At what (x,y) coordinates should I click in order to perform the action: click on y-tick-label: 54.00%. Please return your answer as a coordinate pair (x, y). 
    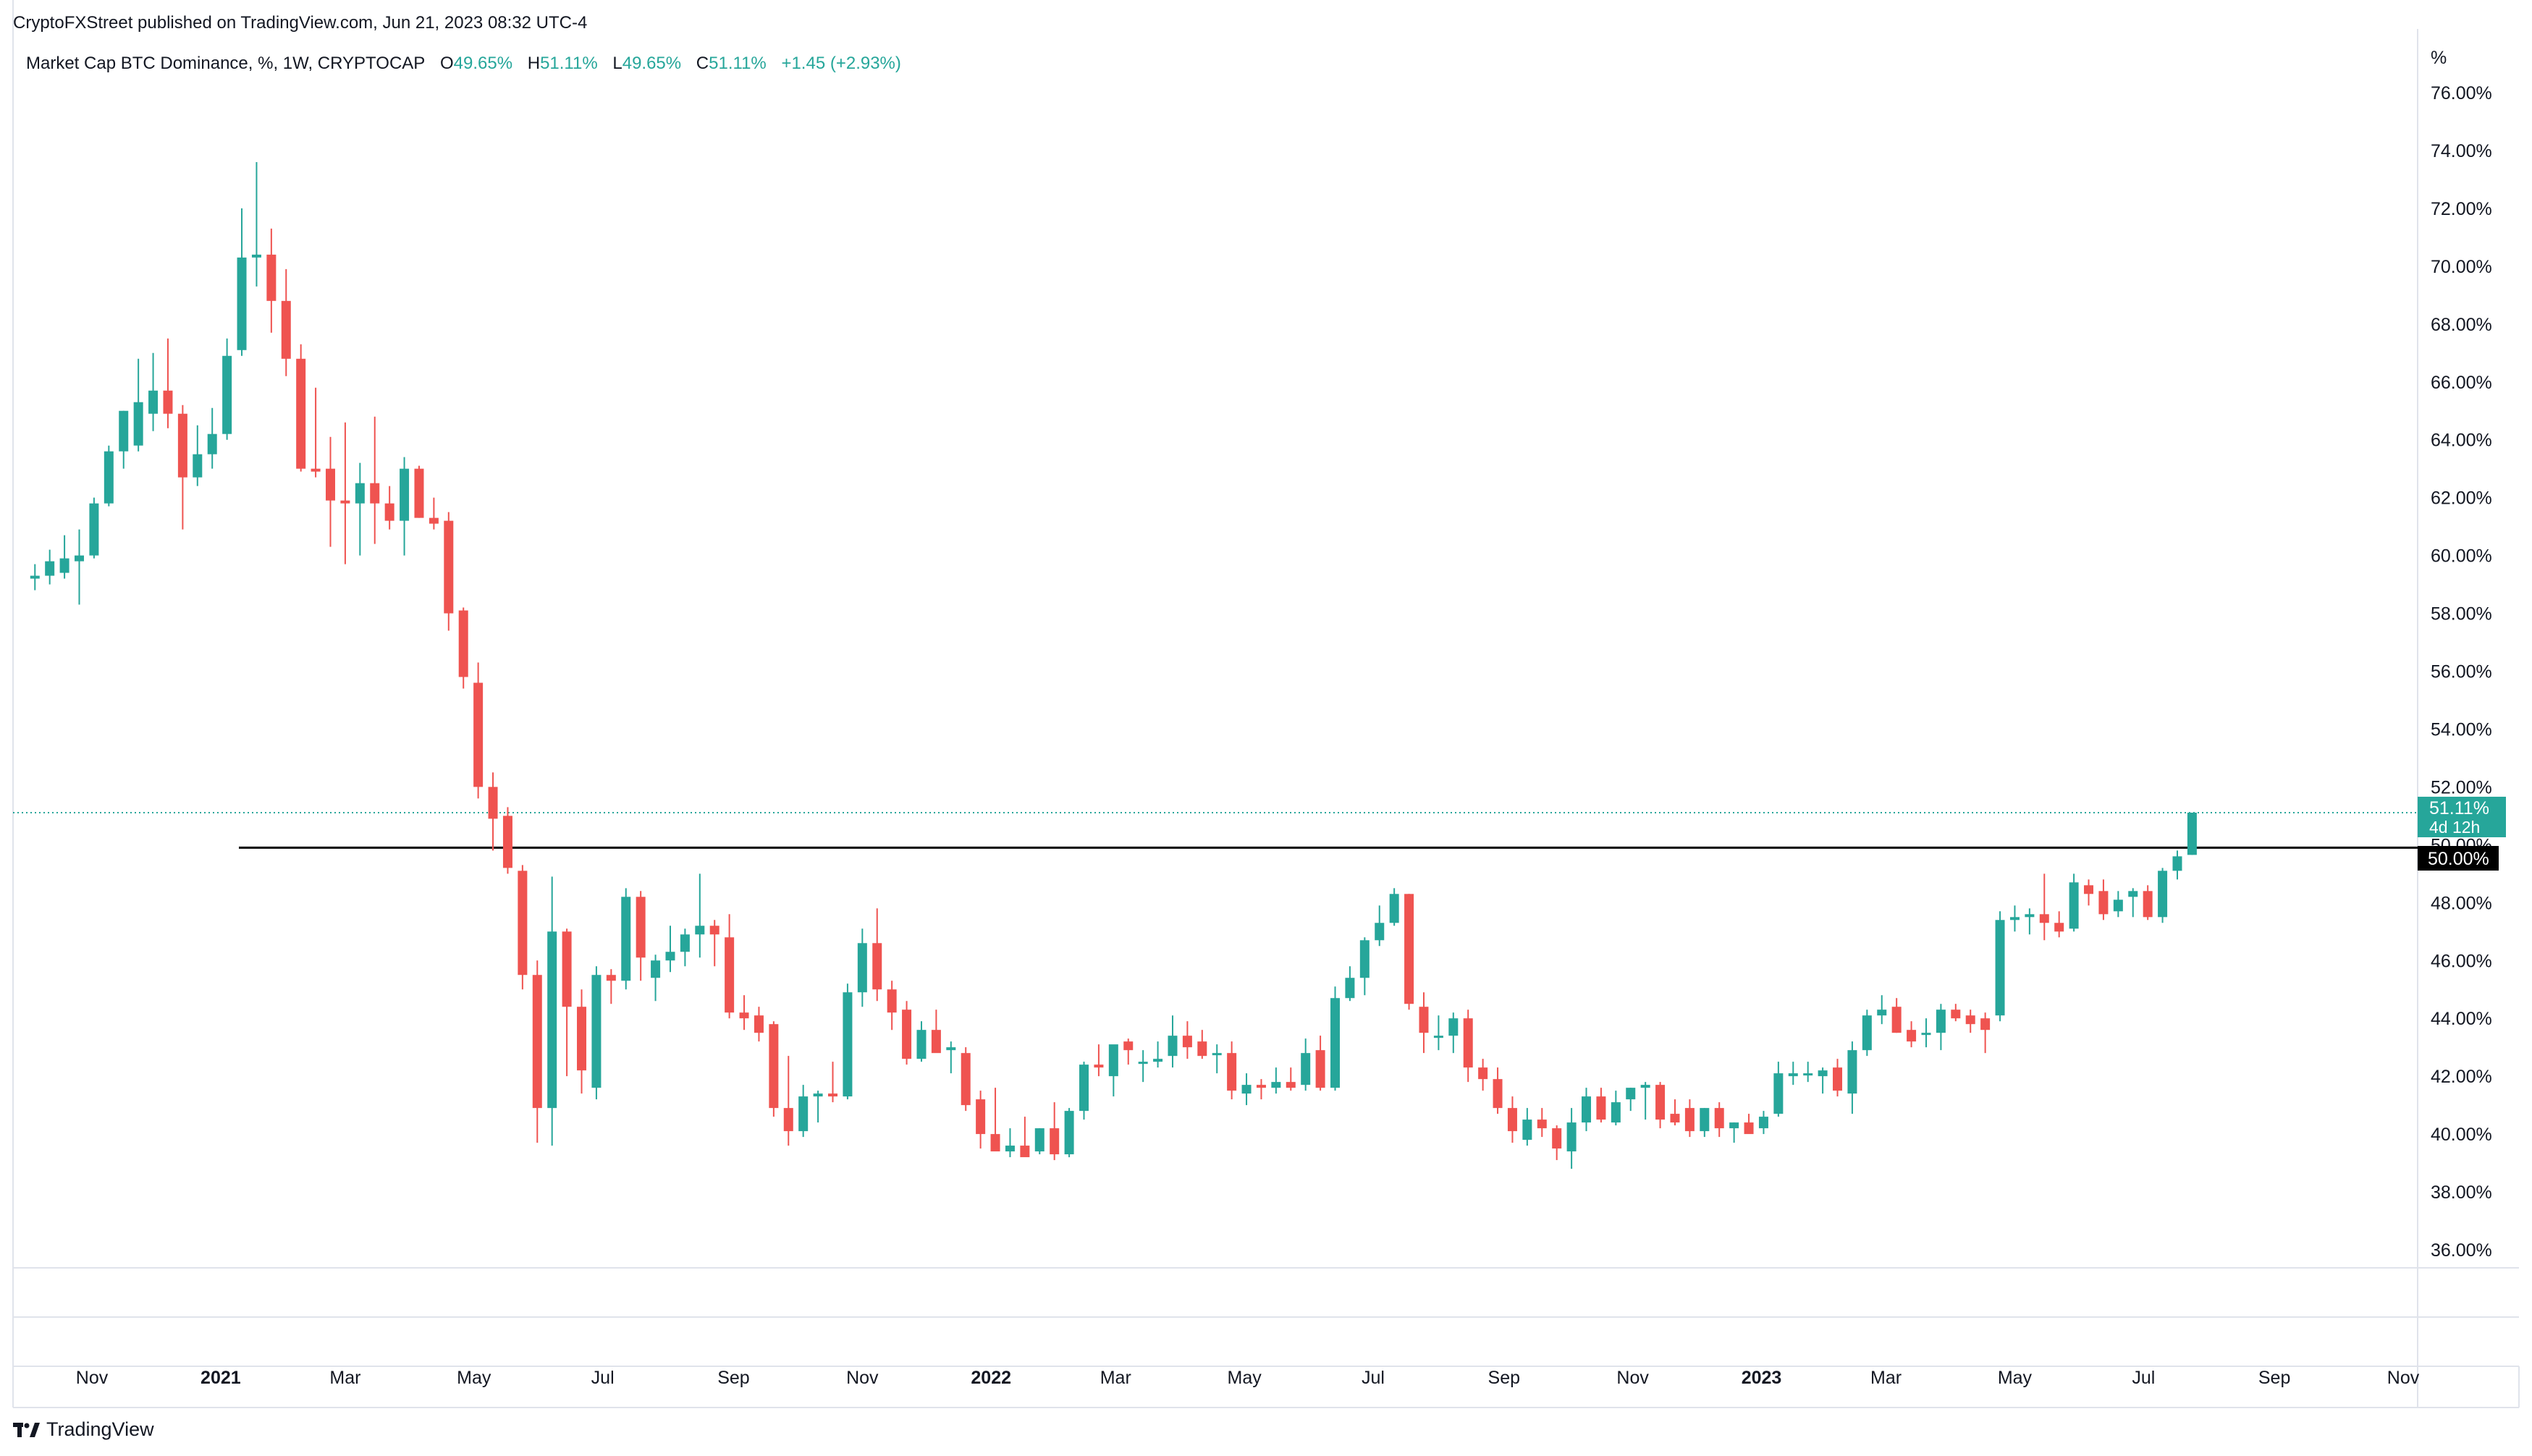
    Looking at the image, I should click on (2461, 729).